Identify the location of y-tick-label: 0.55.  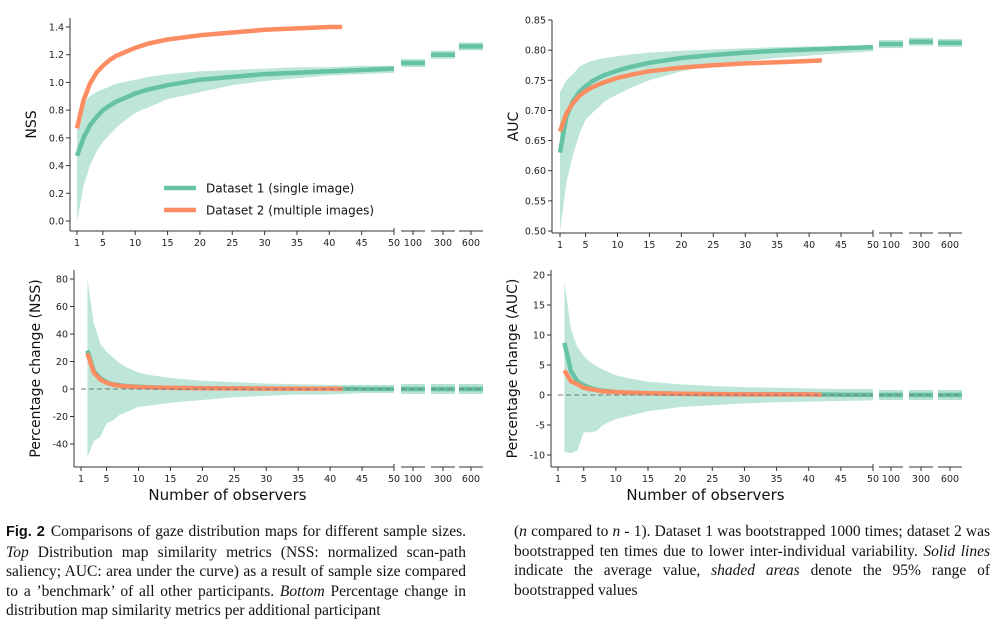
(535, 201).